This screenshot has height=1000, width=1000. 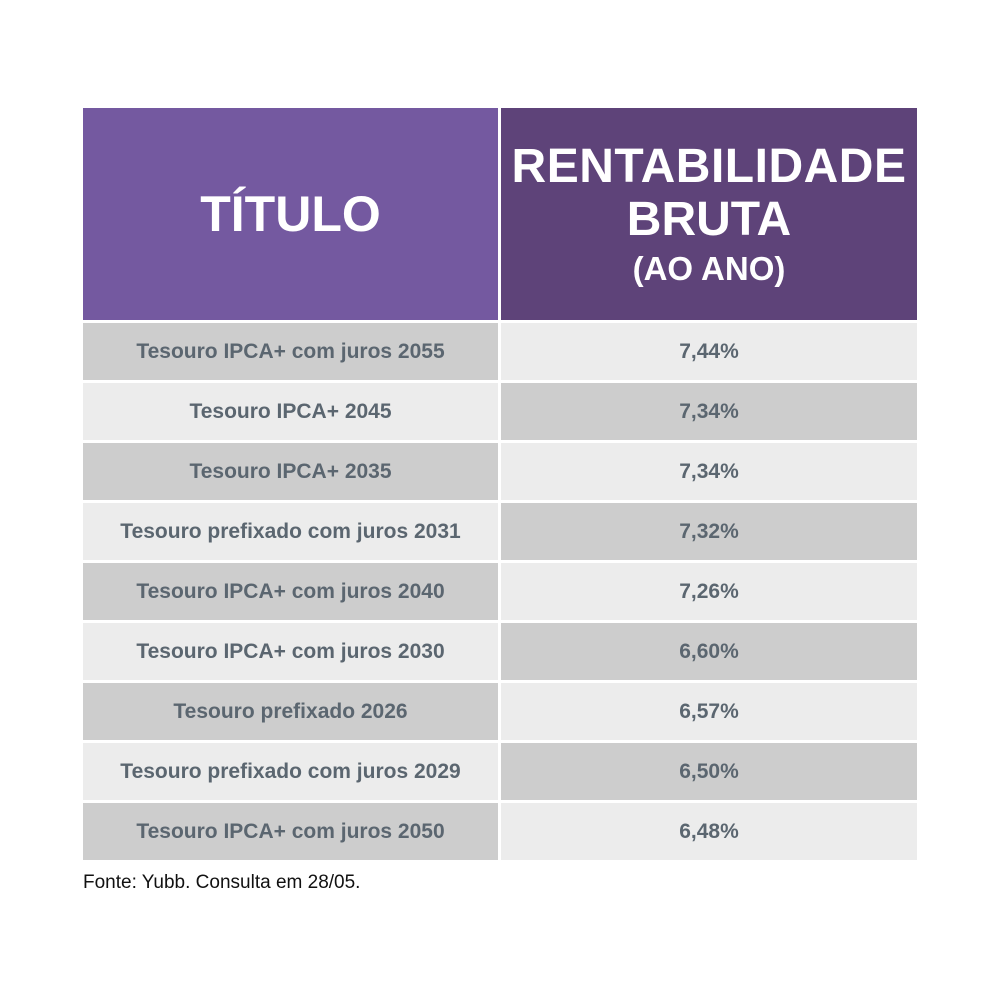 I want to click on table-row: Tesouro prefixado com juros 2031 7,32%, so click(x=500, y=531).